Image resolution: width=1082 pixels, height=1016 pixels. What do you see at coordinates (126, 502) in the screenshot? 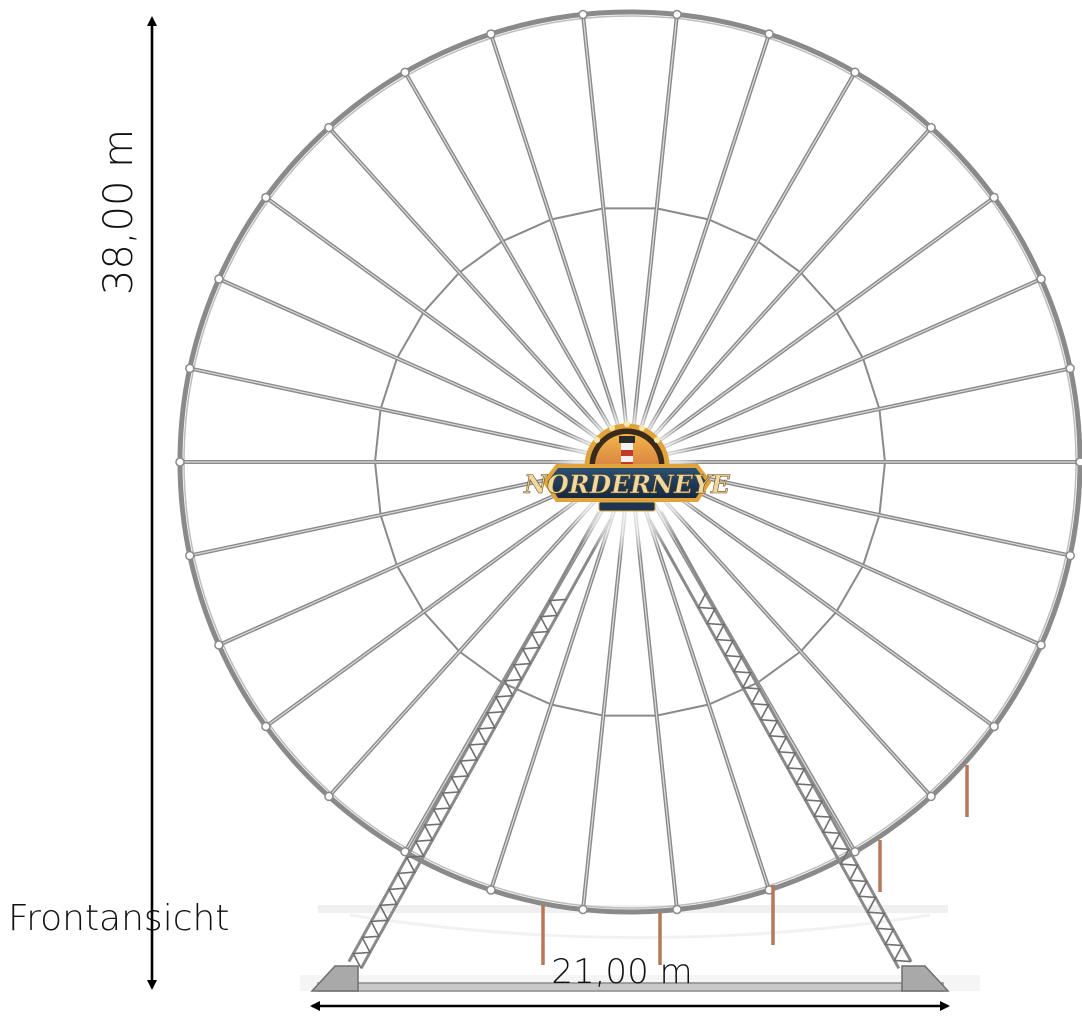
I see `height-dimension: 38,00 m` at bounding box center [126, 502].